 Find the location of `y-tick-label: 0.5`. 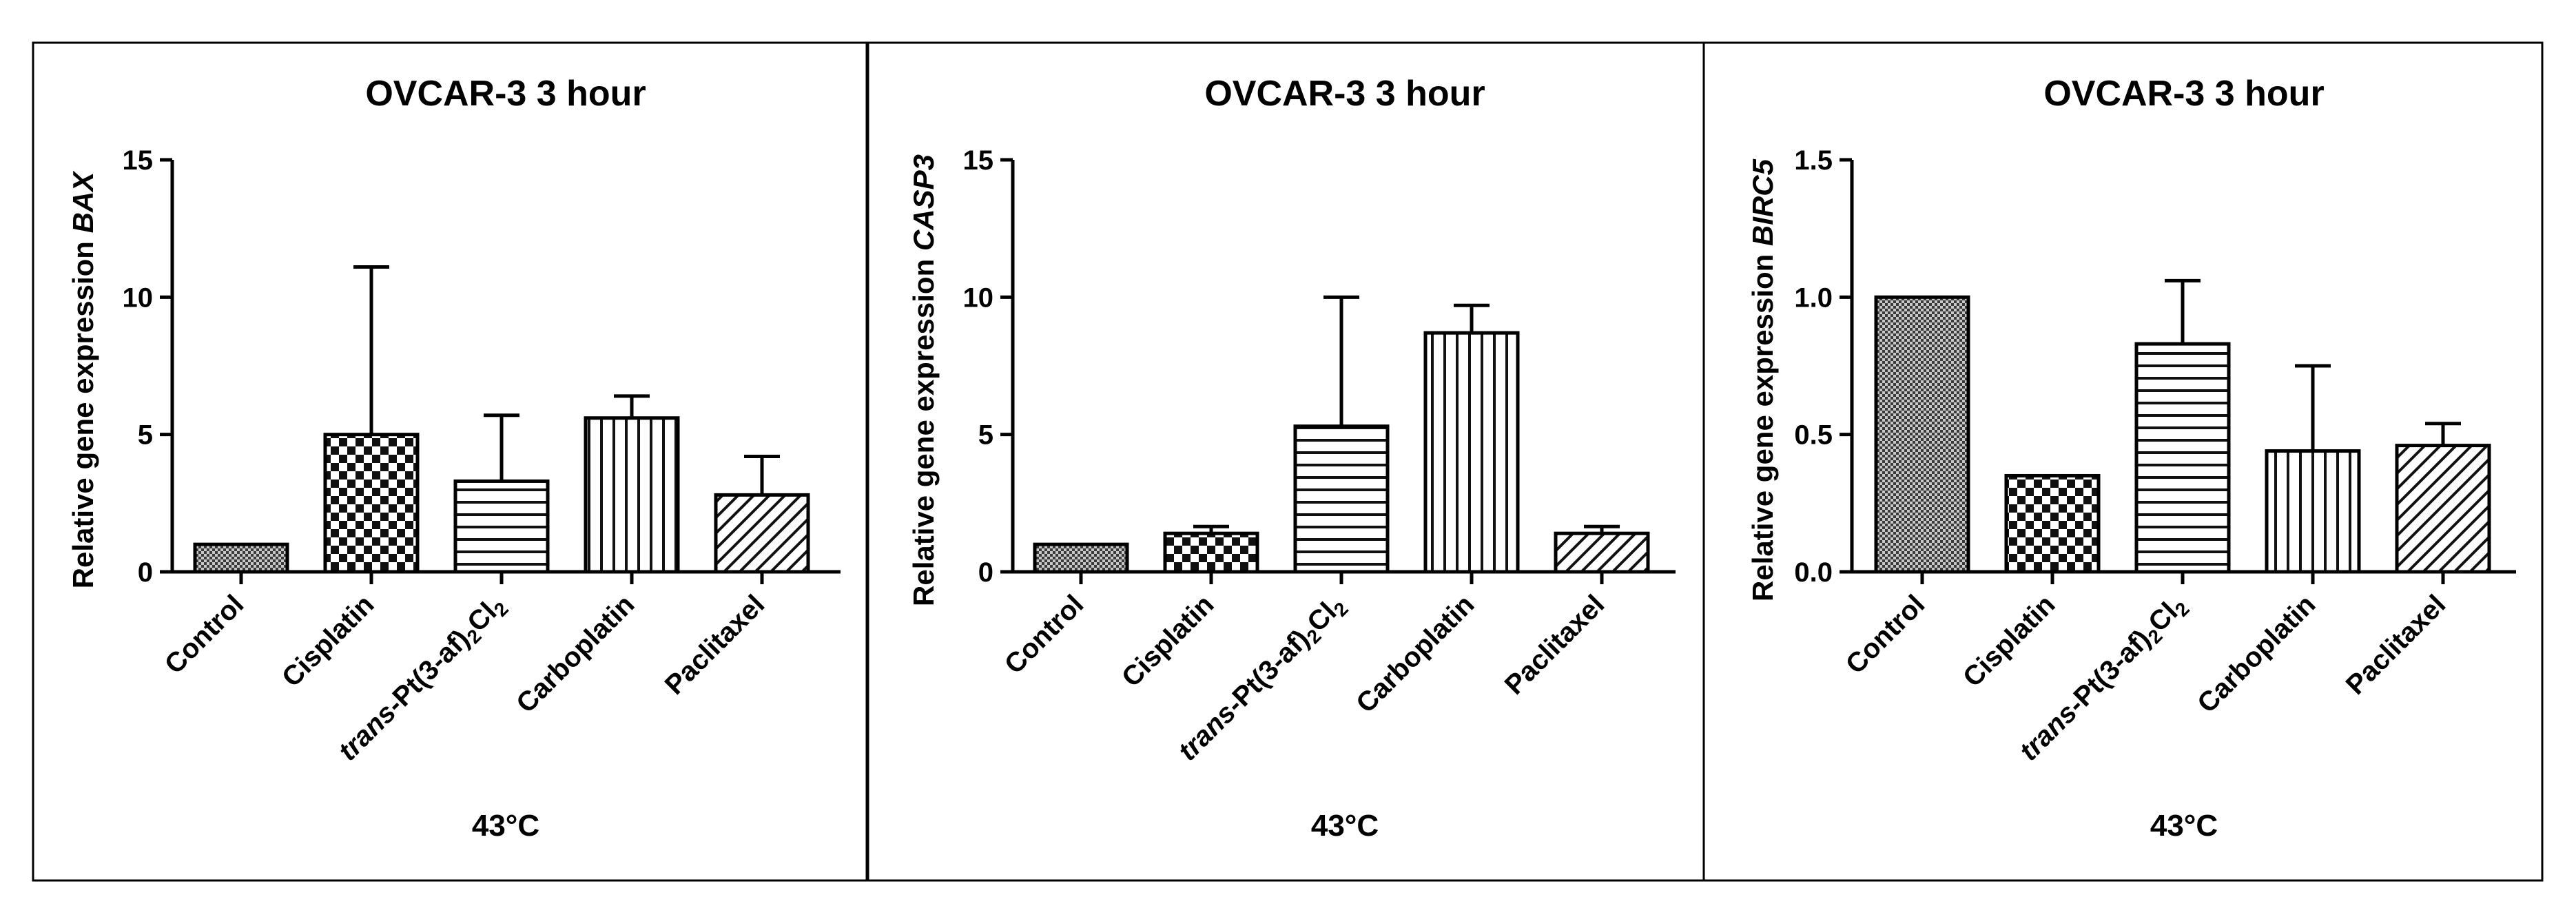

y-tick-label: 0.5 is located at coordinates (1813, 435).